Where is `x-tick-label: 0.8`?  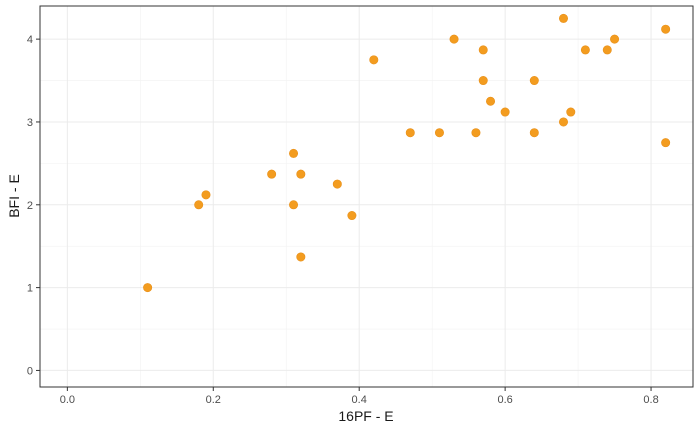
x-tick-label: 0.8 is located at coordinates (650, 400).